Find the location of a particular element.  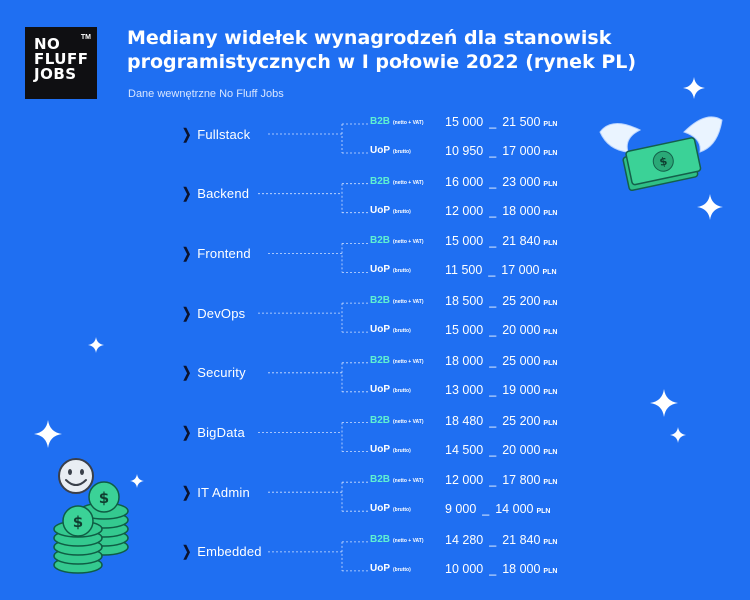

uop-salary-range: 12 000 _ 18 000 PLN is located at coordinates (501, 212).